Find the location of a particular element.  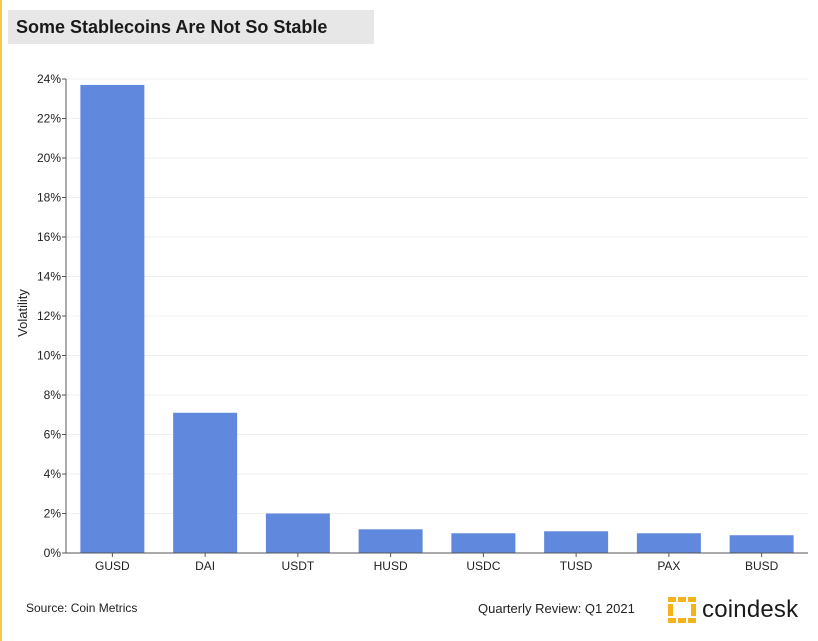

y-tick-label: 22% is located at coordinates (49, 119).